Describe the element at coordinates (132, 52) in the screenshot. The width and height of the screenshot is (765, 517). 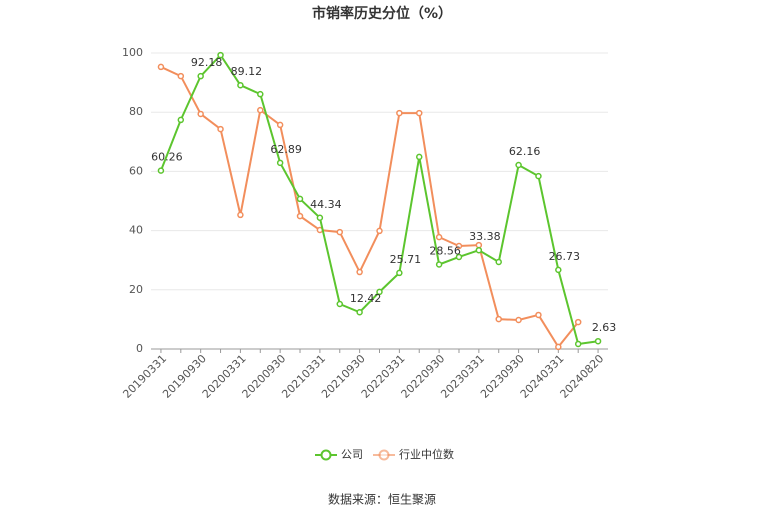
I see `y-tick-label: 100` at that location.